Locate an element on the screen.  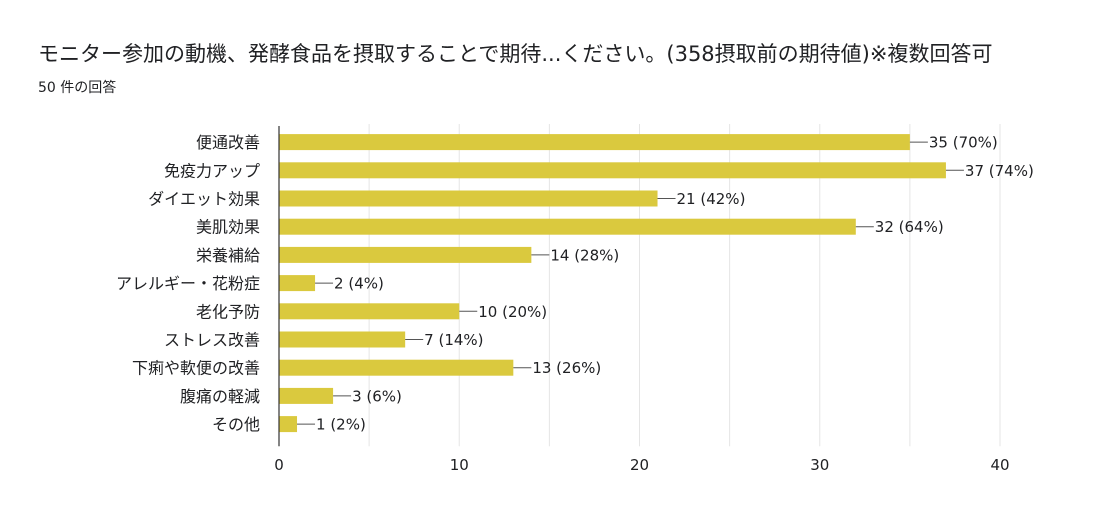
x-tick-label: 20 is located at coordinates (639, 465).